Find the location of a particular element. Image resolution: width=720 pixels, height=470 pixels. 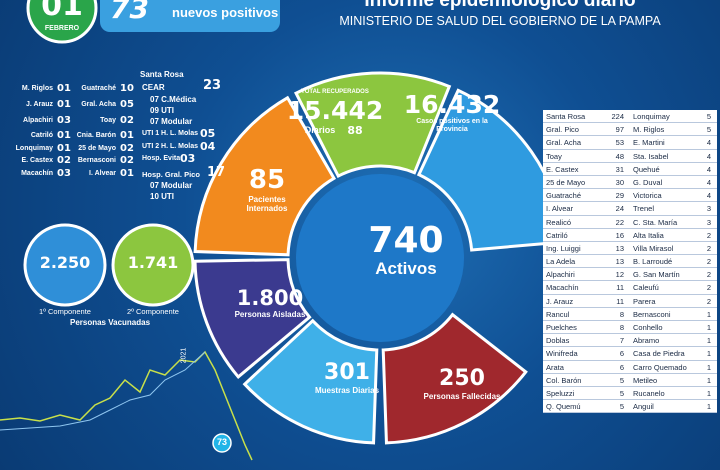

table-value: 29 is located at coordinates (619, 196).